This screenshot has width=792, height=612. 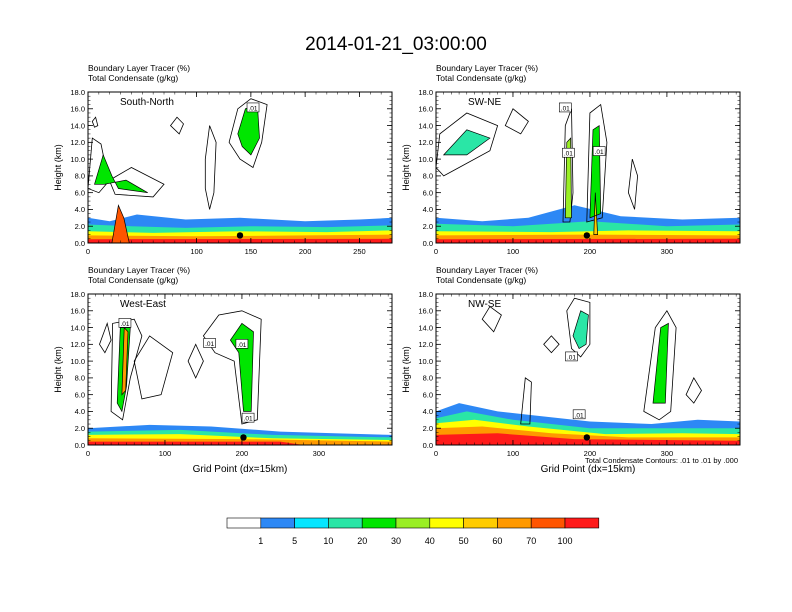 I want to click on plot-area: .01 .01, so click(x=588, y=369).